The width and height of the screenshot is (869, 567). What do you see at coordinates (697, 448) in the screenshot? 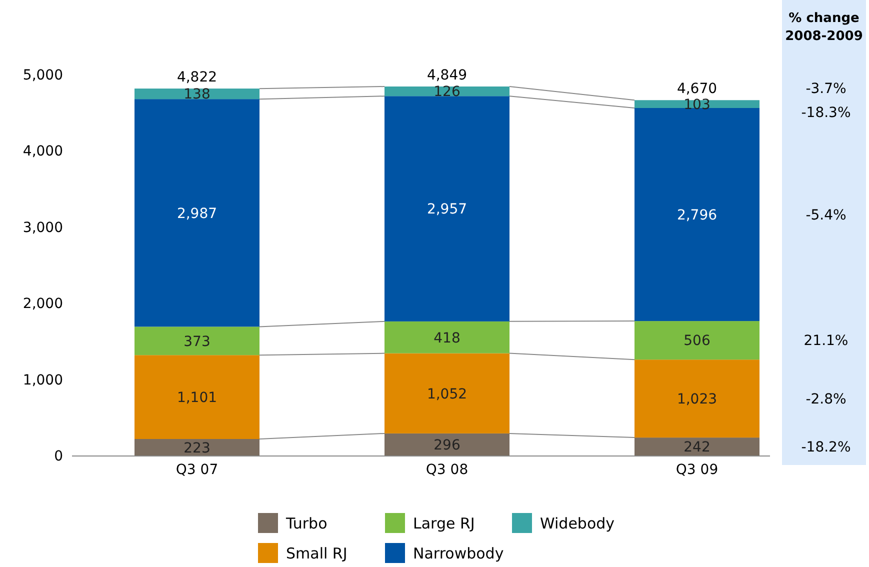
I see `data-label: 242` at bounding box center [697, 448].